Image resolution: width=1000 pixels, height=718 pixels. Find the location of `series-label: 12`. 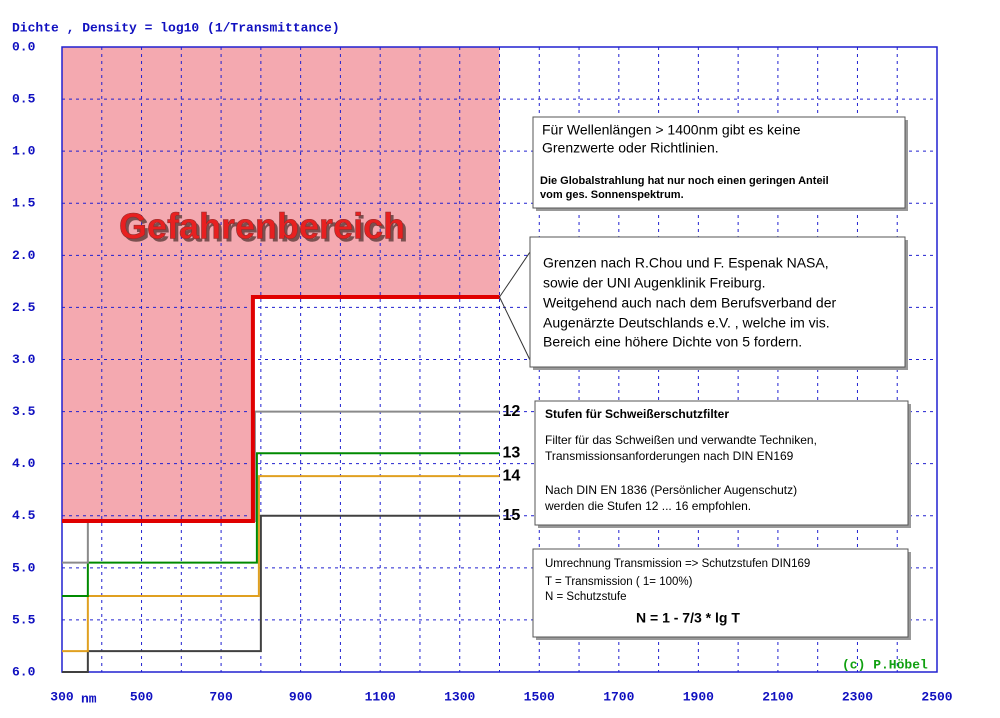

series-label: 12 is located at coordinates (512, 411).